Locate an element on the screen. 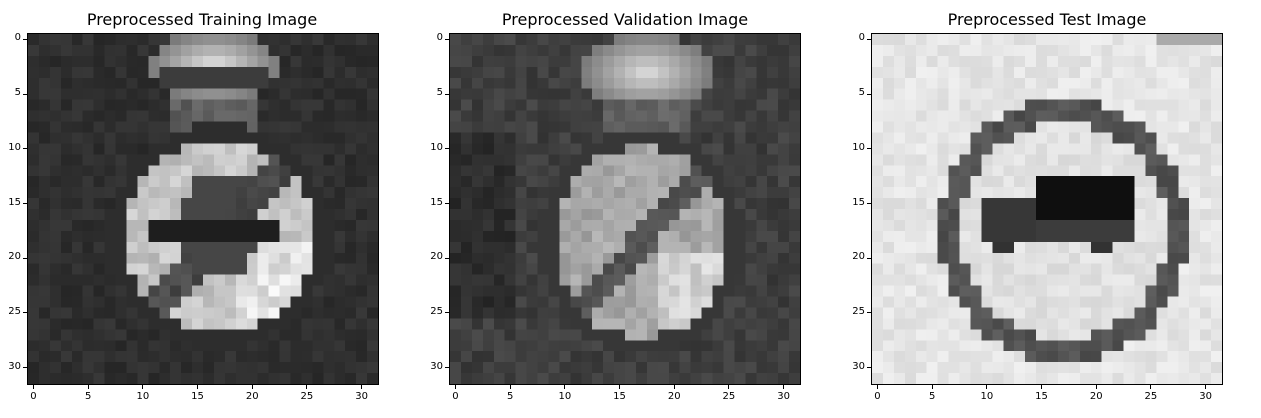 The height and width of the screenshot is (418, 1261). panel-title-test: Preprocessed Test Image is located at coordinates (1047, 19).